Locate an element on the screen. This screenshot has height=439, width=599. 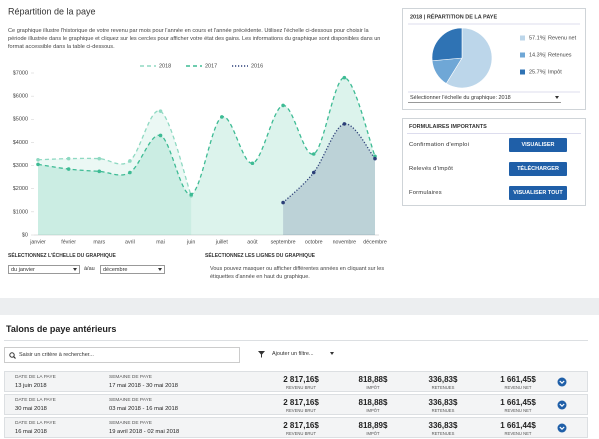
x-tick-label: février is located at coordinates (68, 242).